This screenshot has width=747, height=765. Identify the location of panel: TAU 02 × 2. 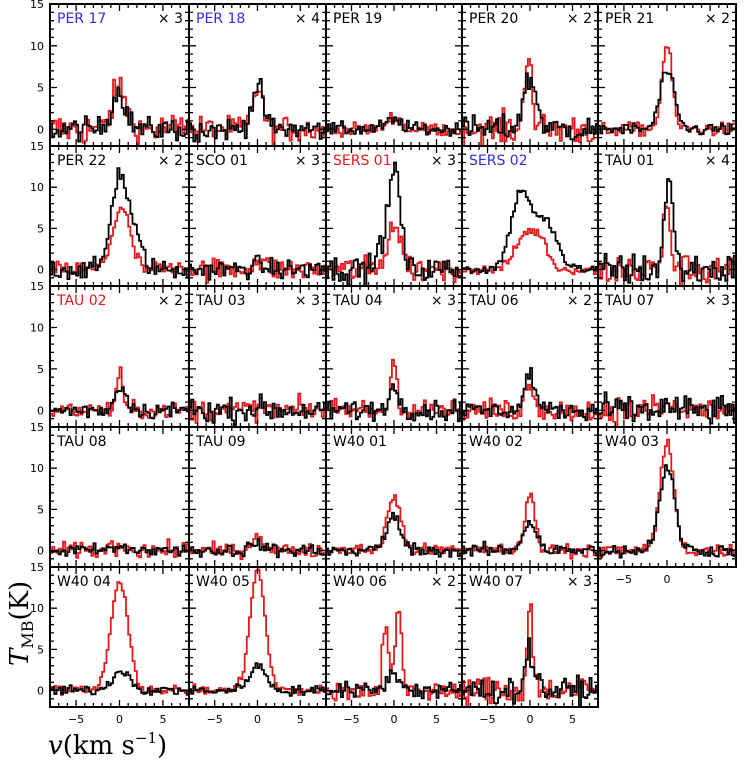
(119, 356).